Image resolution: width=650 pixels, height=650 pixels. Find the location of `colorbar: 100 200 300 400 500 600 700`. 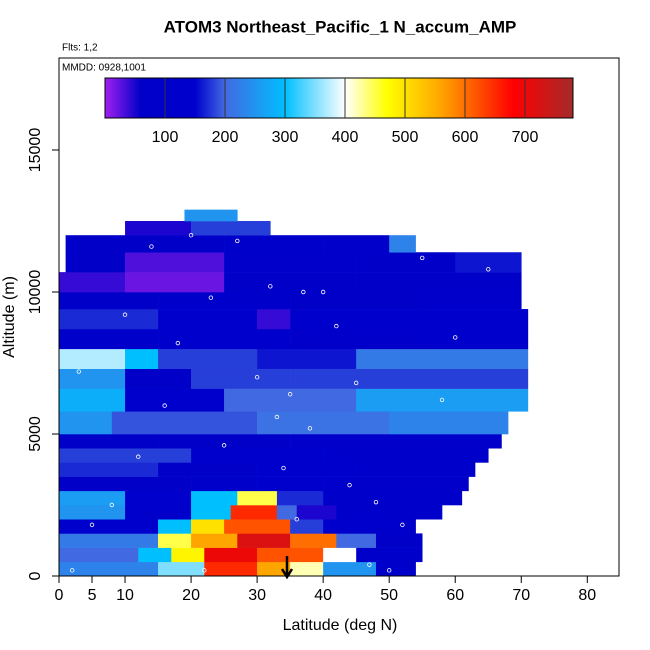

colorbar: 100 200 300 400 500 600 700 is located at coordinates (339, 111).